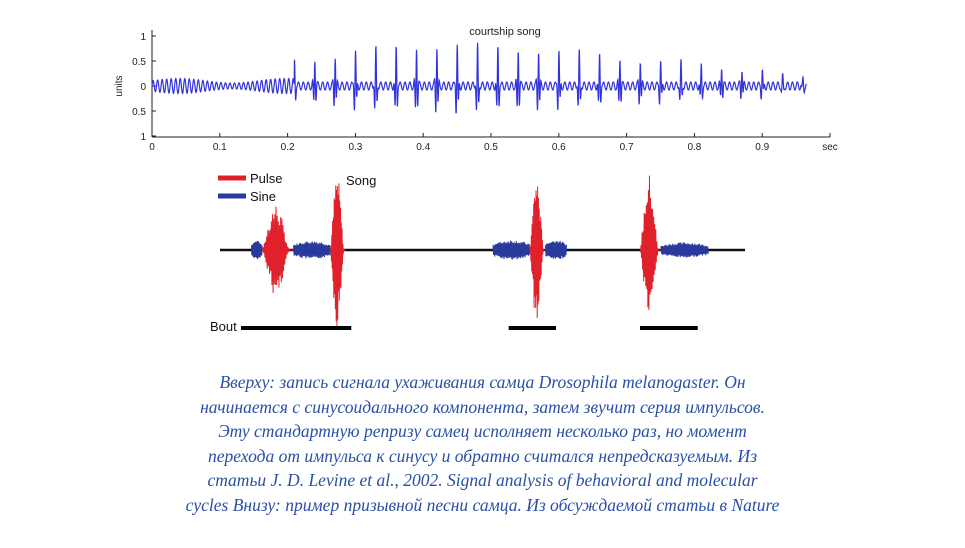 This screenshot has width=965, height=548. What do you see at coordinates (694, 147) in the screenshot?
I see `top-x-tick-label: 0.8` at bounding box center [694, 147].